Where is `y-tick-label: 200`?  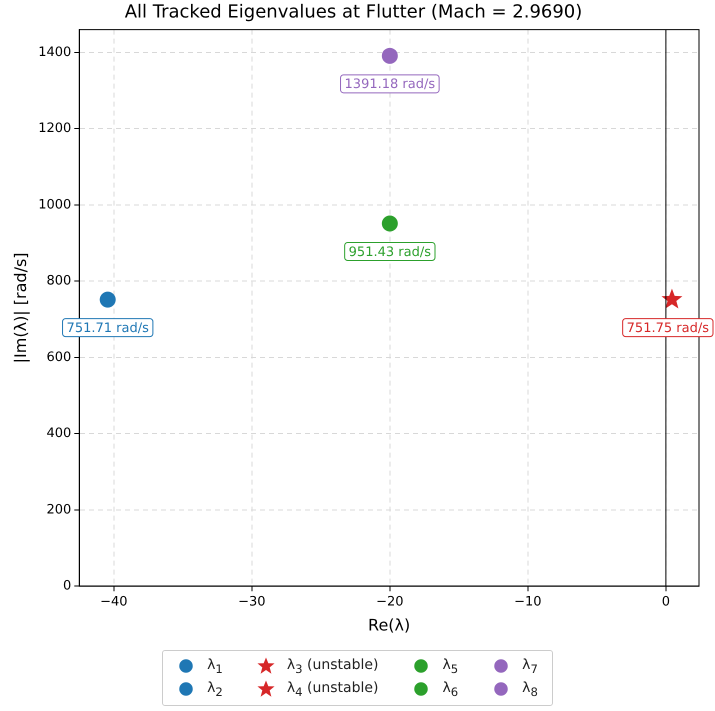 y-tick-label: 200 is located at coordinates (59, 510).